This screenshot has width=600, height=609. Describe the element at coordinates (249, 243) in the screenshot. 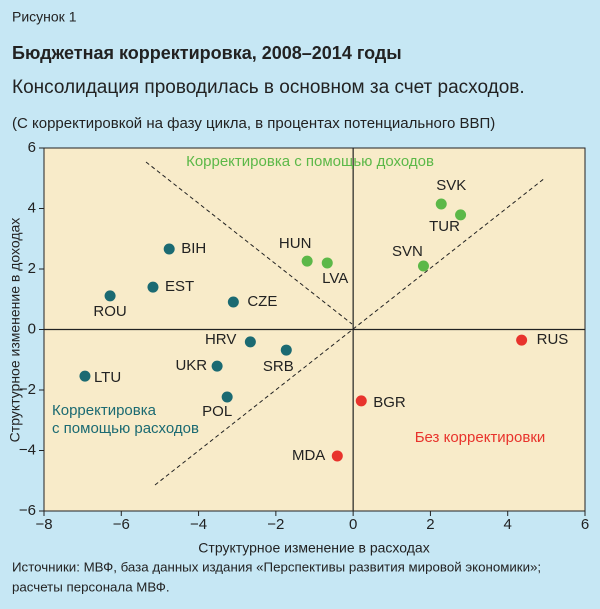

I see `divider-line` at that location.